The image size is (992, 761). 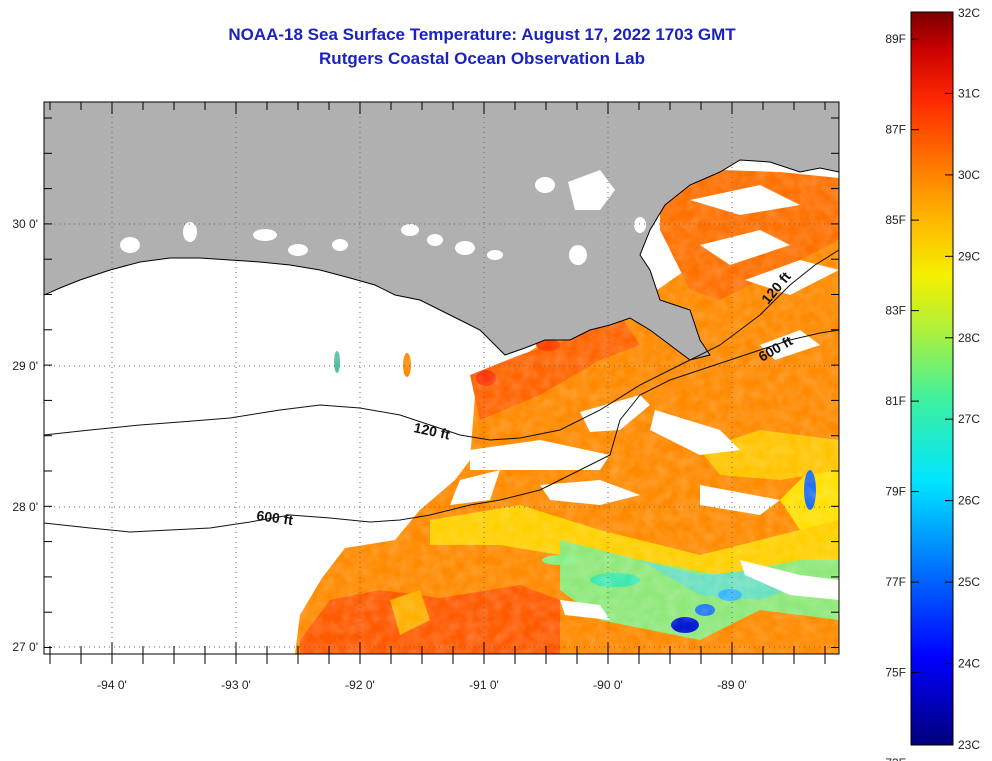 What do you see at coordinates (112, 685) in the screenshot?
I see `lon-label: -94 0'` at bounding box center [112, 685].